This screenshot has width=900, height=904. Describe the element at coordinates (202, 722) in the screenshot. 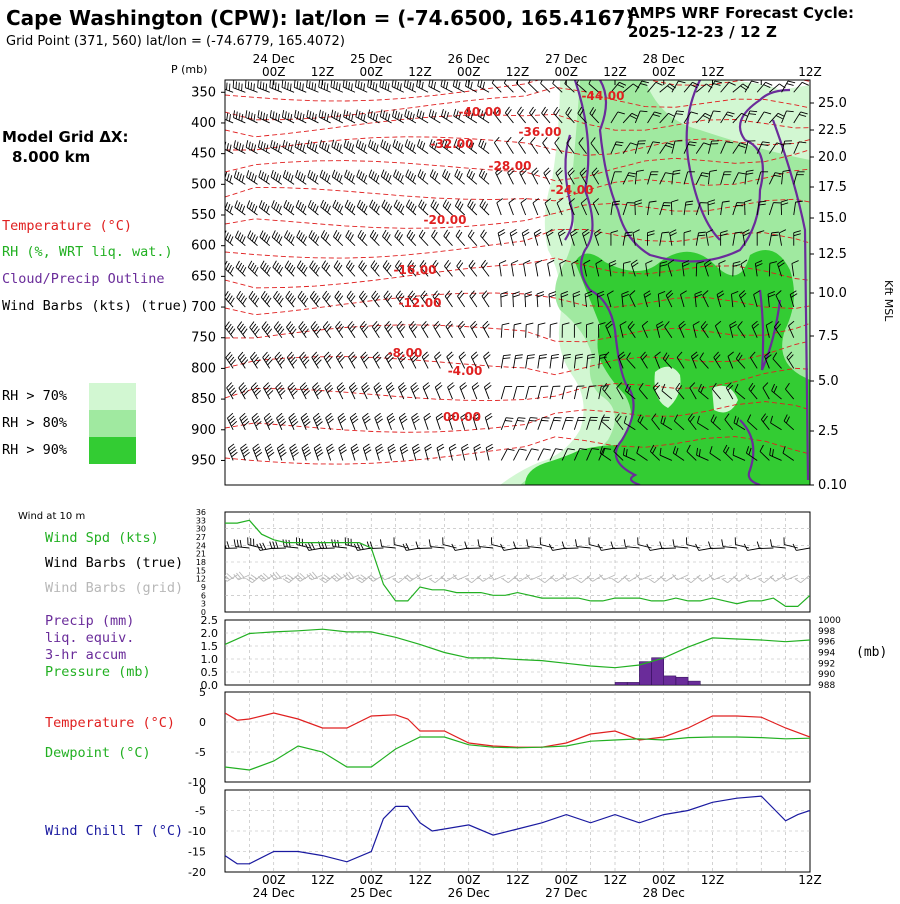

I see `temp-tick-label: 0` at that location.